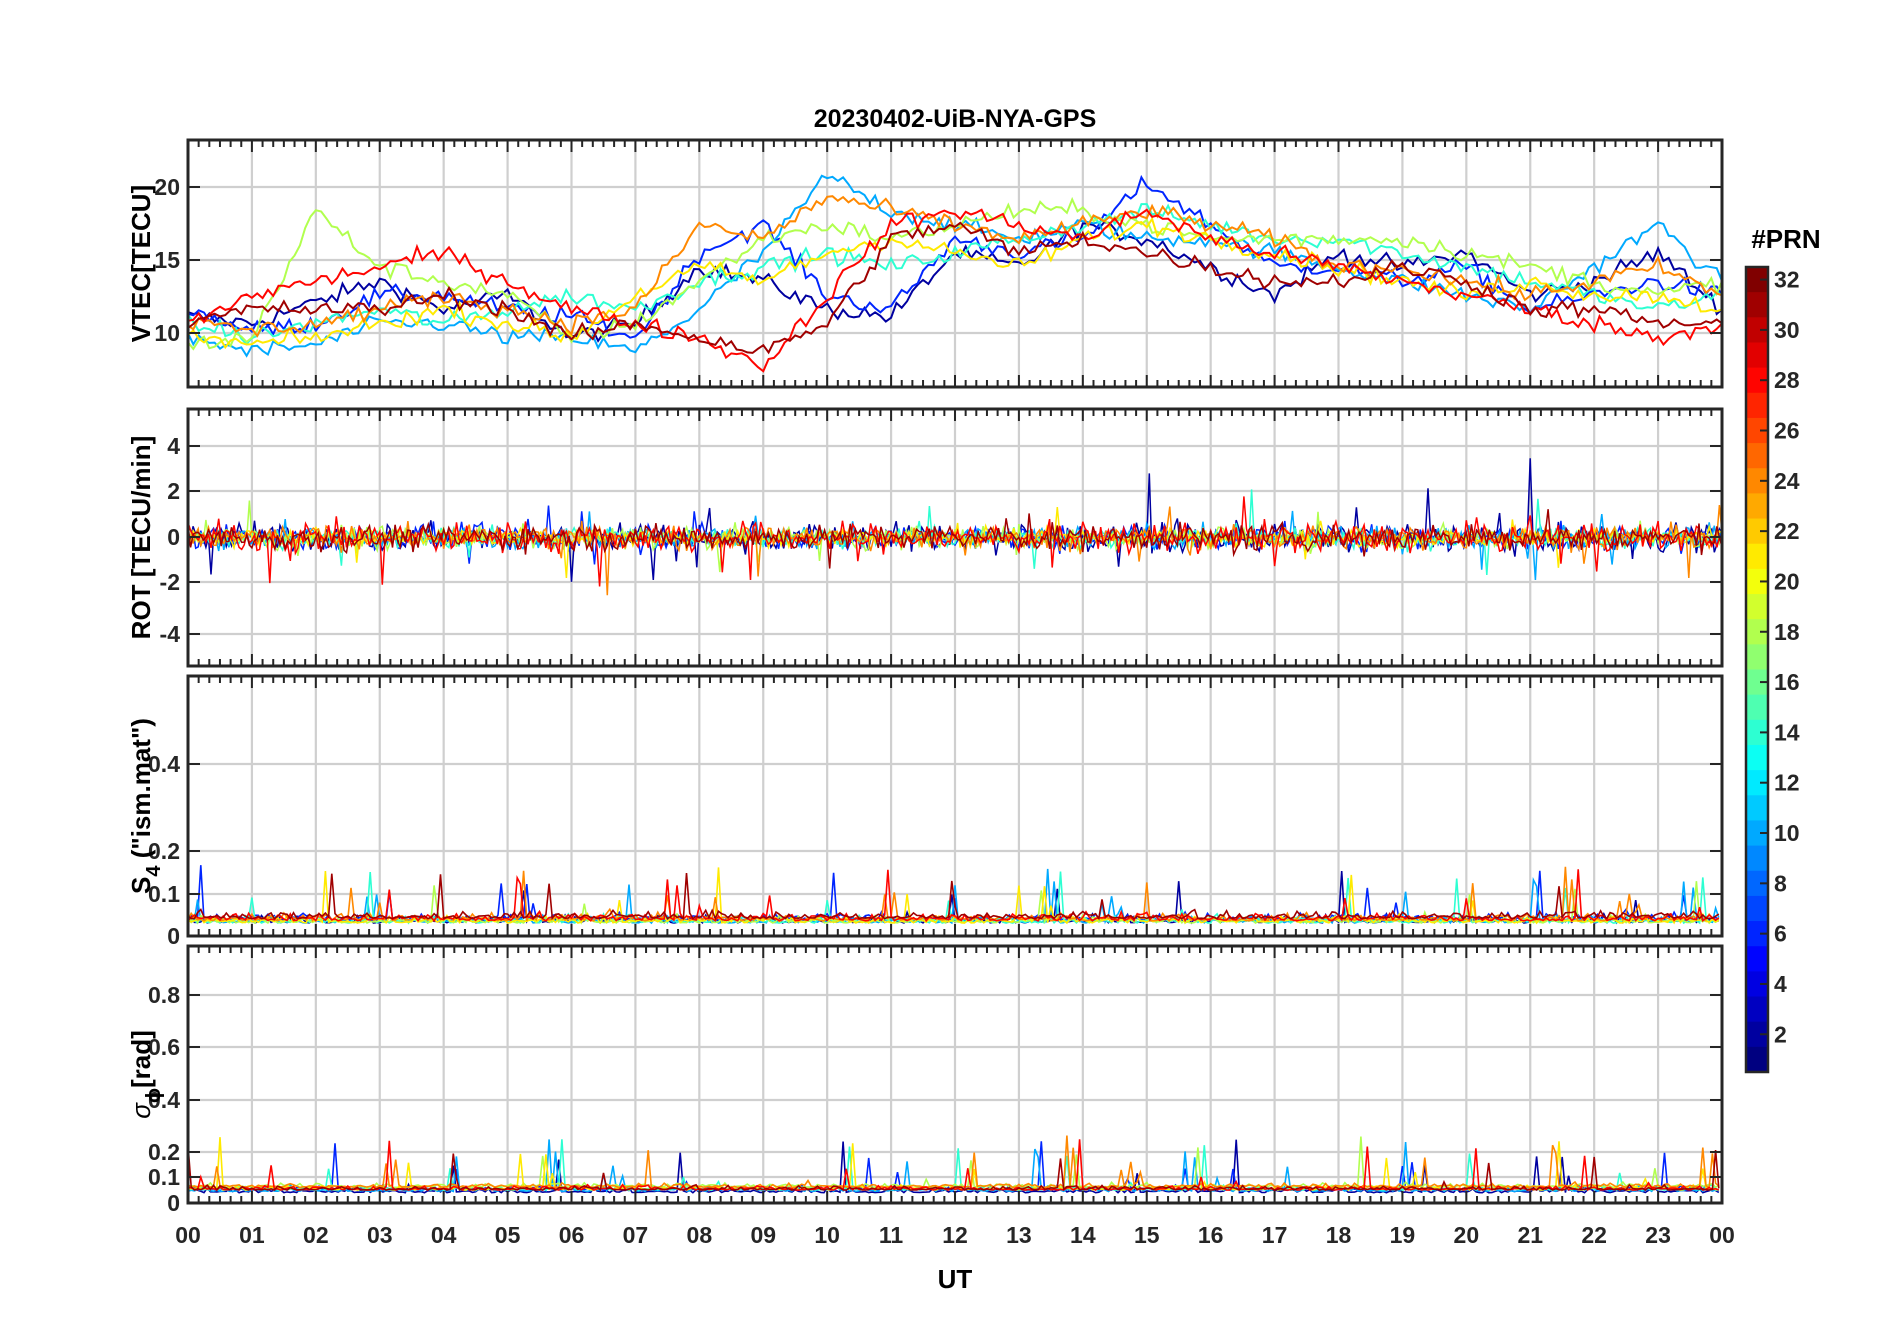 The width and height of the screenshot is (1902, 1330). What do you see at coordinates (1787, 481) in the screenshot?
I see `colorbar-tick-label: 24` at bounding box center [1787, 481].